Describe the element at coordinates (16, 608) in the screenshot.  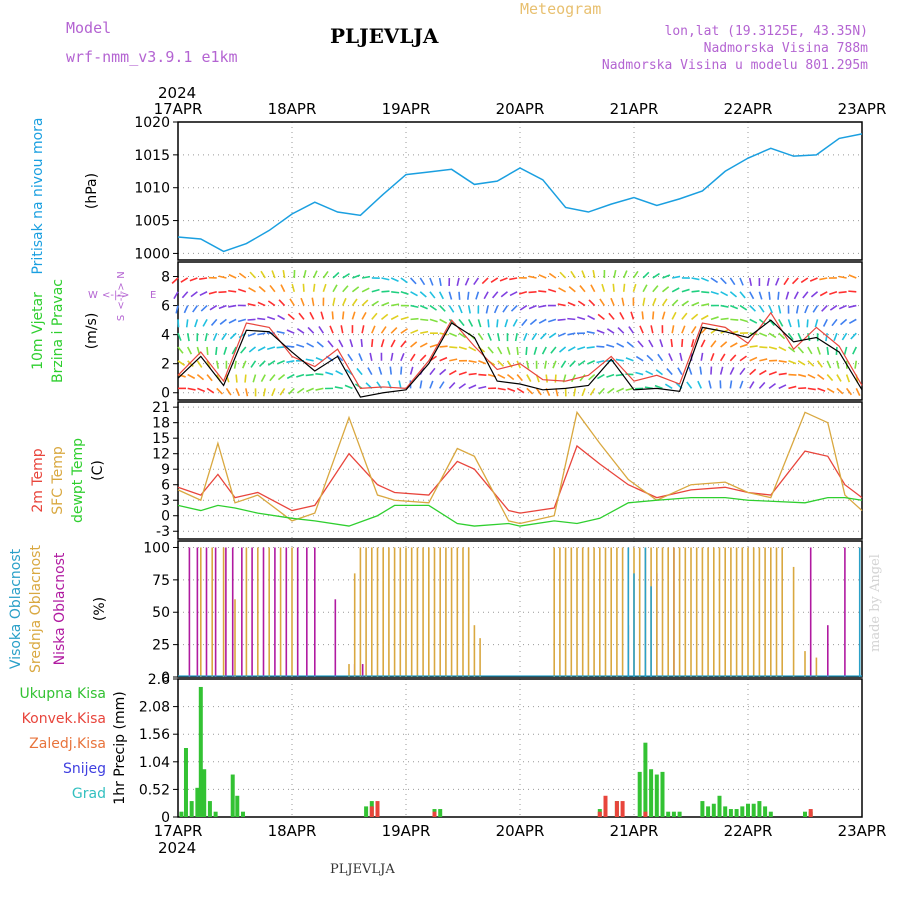
I see `cloud-axis-title-high: Visoka Oblacnost` at that location.